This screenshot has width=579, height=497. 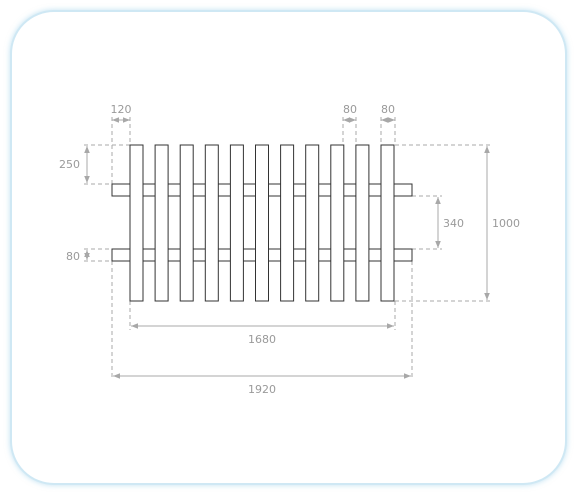 What do you see at coordinates (262, 339) in the screenshot?
I see `label-picket-span: 1680` at bounding box center [262, 339].